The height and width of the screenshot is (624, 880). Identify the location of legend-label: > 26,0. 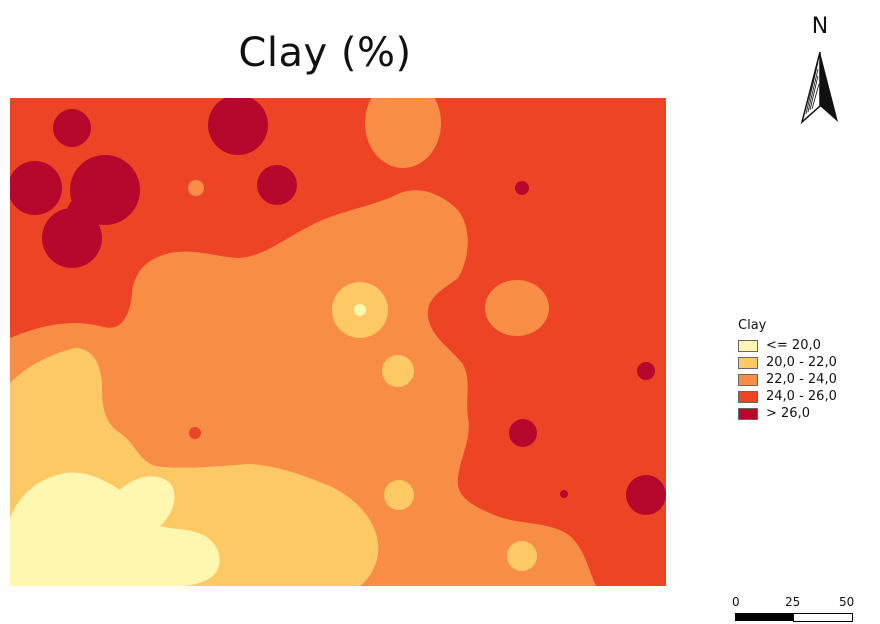
(788, 413).